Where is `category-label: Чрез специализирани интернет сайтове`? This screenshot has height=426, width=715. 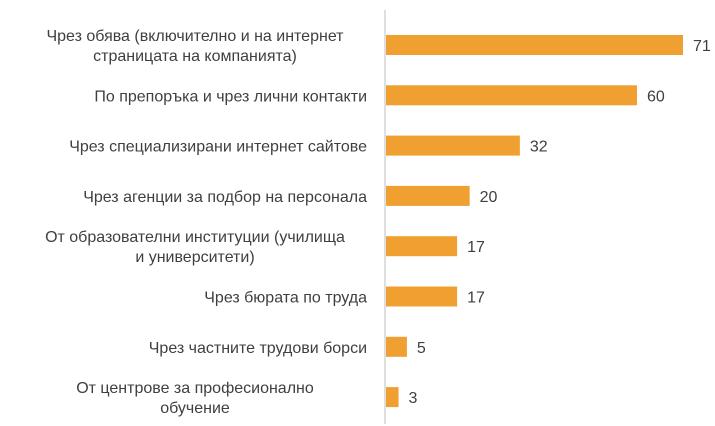
category-label: Чрез специализирани интернет сайтове is located at coordinates (218, 147).